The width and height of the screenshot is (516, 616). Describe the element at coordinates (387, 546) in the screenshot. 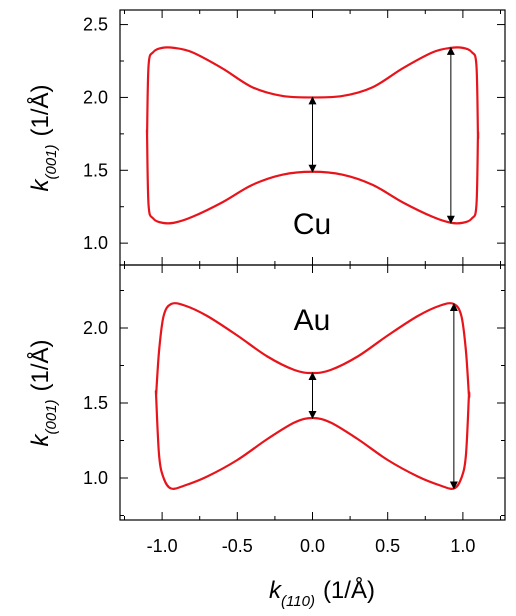

I see `au-xtick-label: 0.5` at that location.